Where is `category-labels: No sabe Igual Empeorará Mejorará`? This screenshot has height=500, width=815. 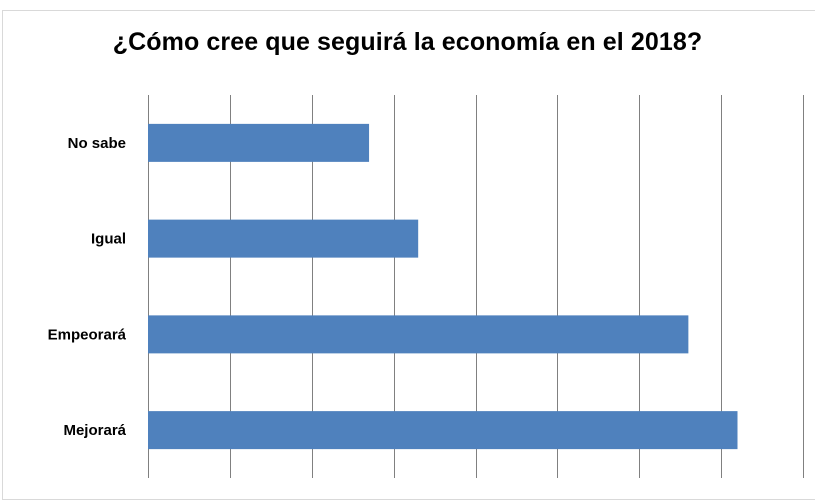
category-labels: No sabe Igual Empeorará Mejorará is located at coordinates (87, 287).